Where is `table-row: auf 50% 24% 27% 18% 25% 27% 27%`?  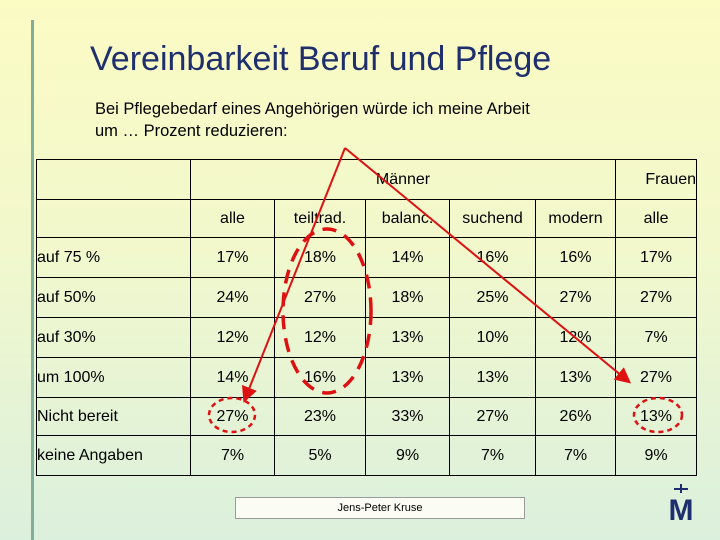
table-row: auf 50% 24% 27% 18% 25% 27% 27% is located at coordinates (367, 297).